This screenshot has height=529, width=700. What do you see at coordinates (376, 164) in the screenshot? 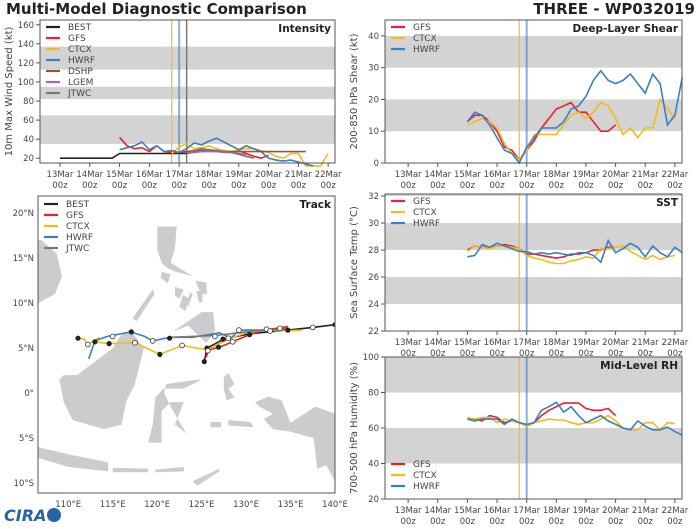
I see `y-tick-label: 0` at bounding box center [376, 164].